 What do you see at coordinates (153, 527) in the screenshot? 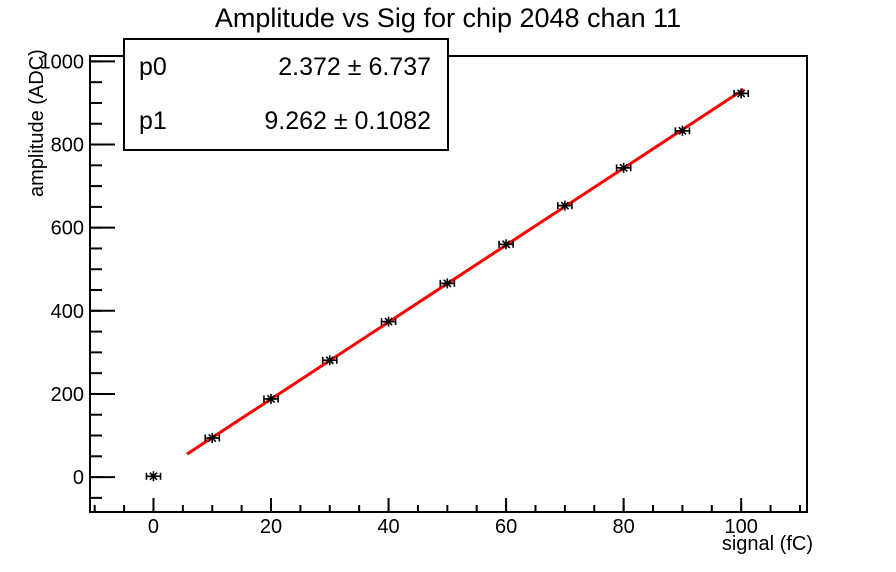
I see `x-tick-label: 0` at bounding box center [153, 527].